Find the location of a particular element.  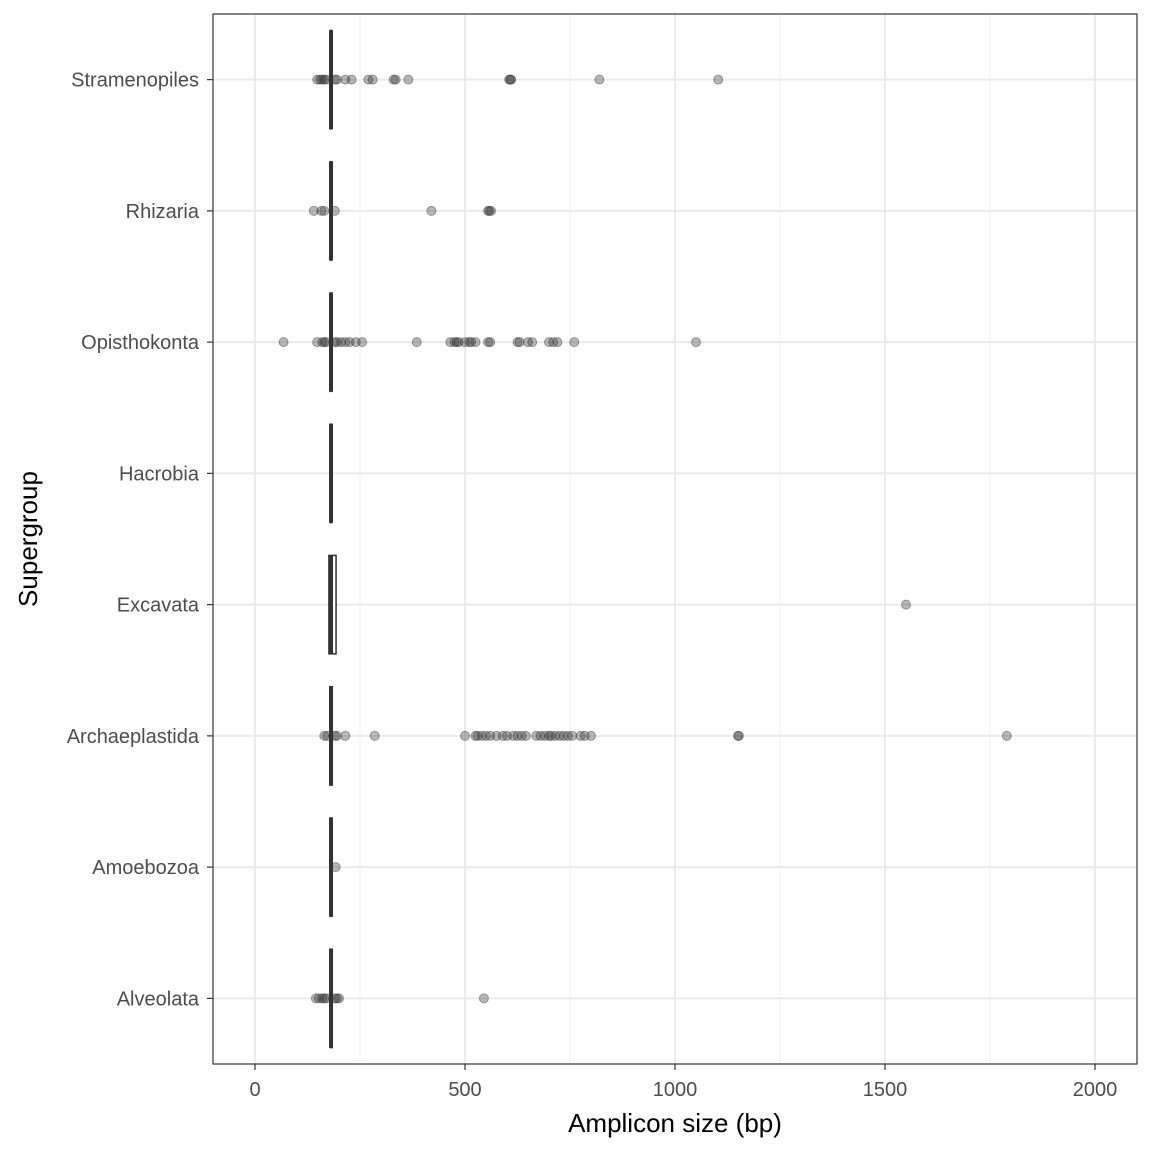

y-tick-label: Stramenopiles is located at coordinates (135, 81).